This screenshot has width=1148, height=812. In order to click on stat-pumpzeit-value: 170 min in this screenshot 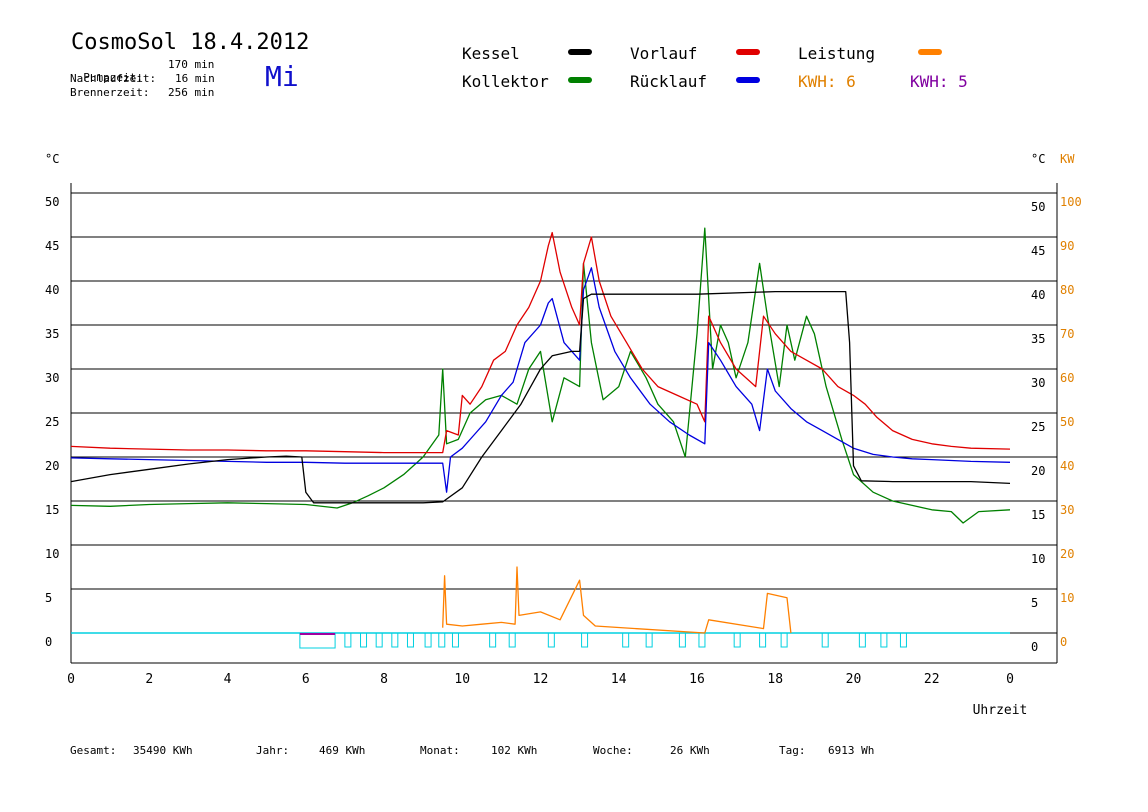, I will do `click(191, 64)`.